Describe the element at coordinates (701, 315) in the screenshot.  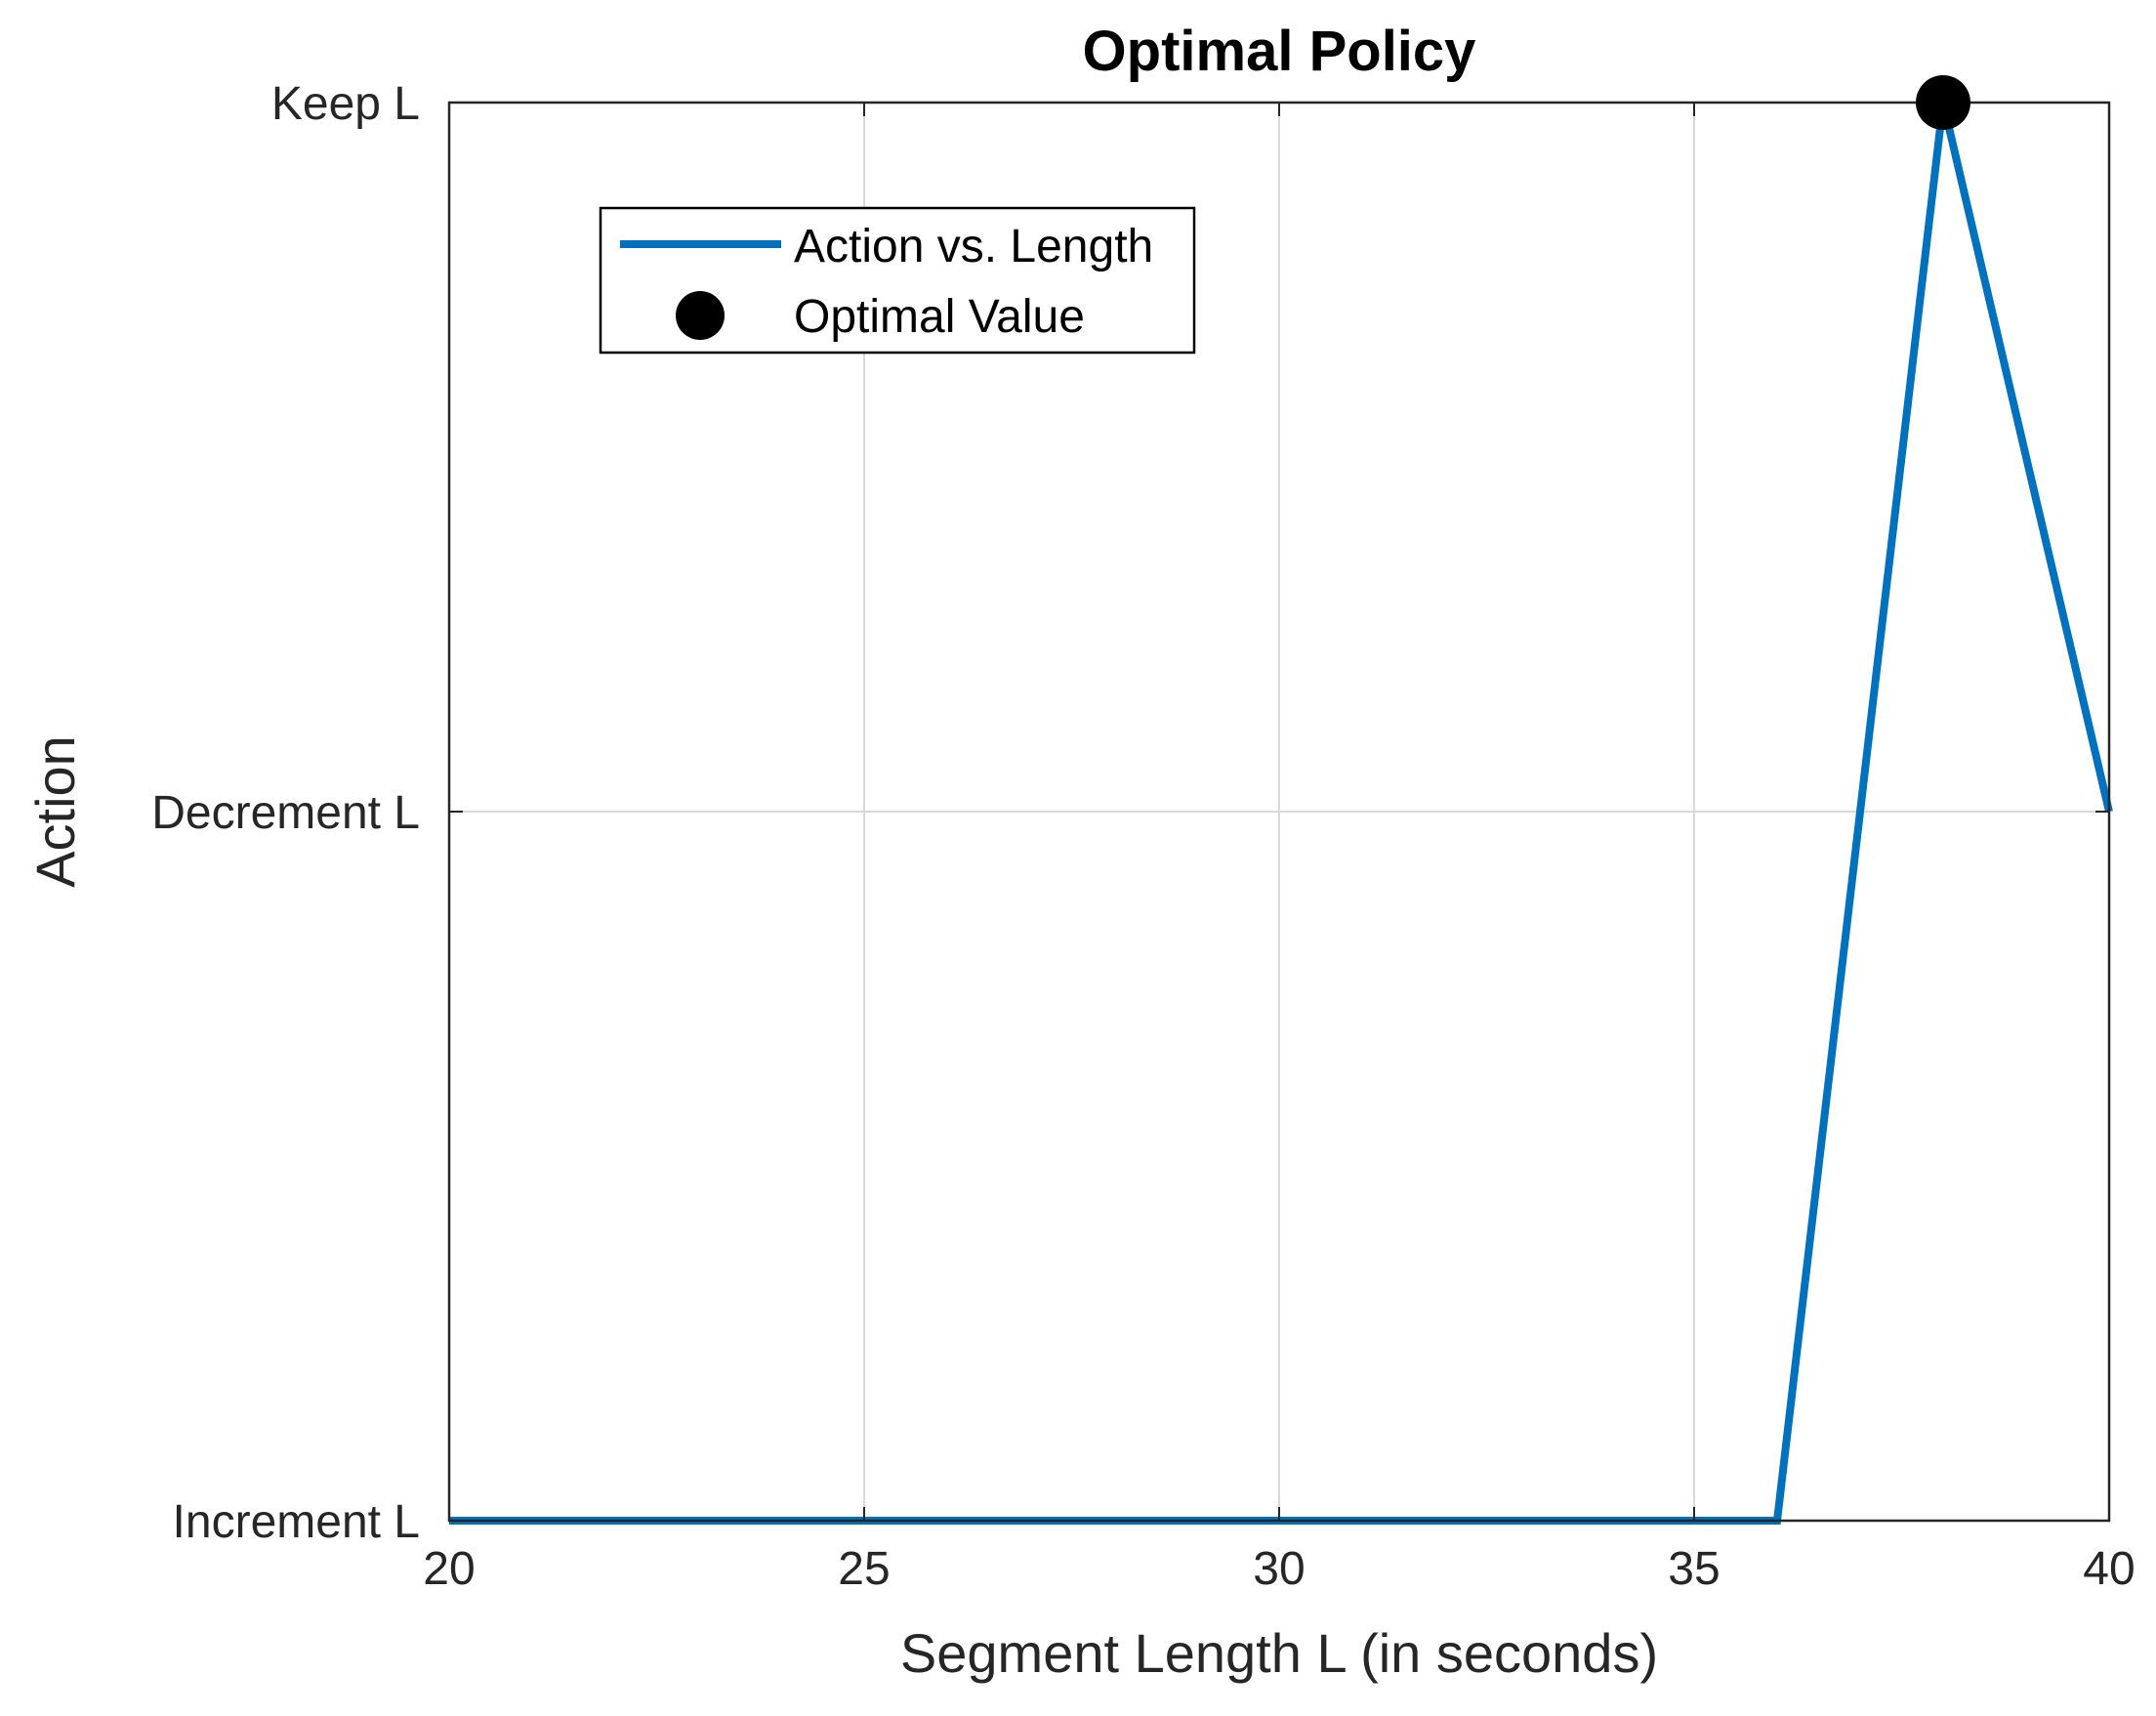
I see `legend-marker-swatch` at that location.